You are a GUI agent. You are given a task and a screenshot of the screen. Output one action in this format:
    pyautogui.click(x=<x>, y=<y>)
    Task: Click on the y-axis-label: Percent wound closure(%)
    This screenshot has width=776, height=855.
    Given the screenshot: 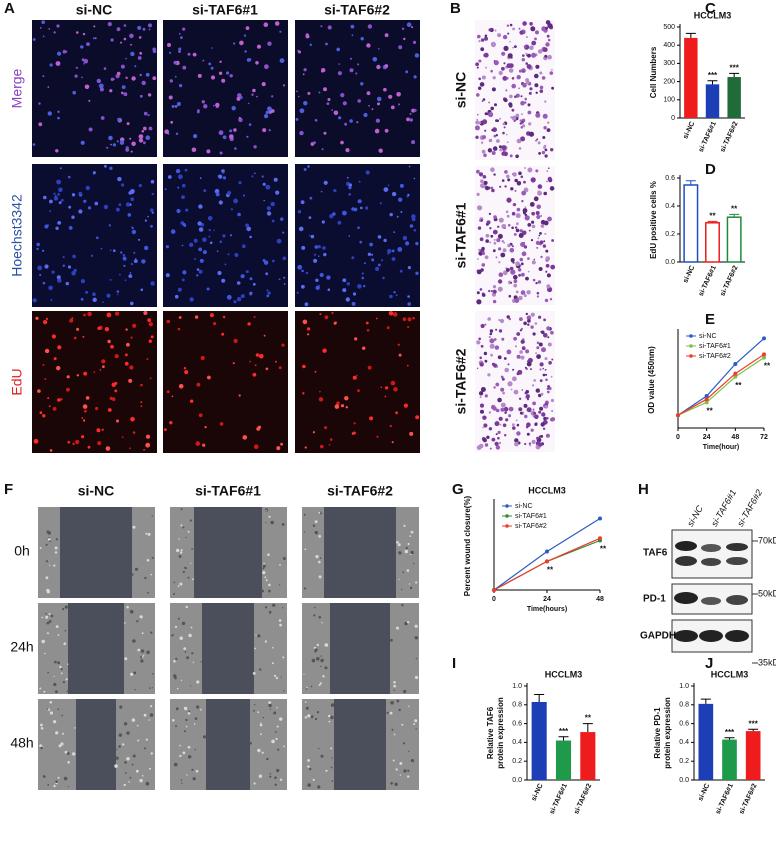 What is the action you would take?
    pyautogui.click(x=467, y=545)
    